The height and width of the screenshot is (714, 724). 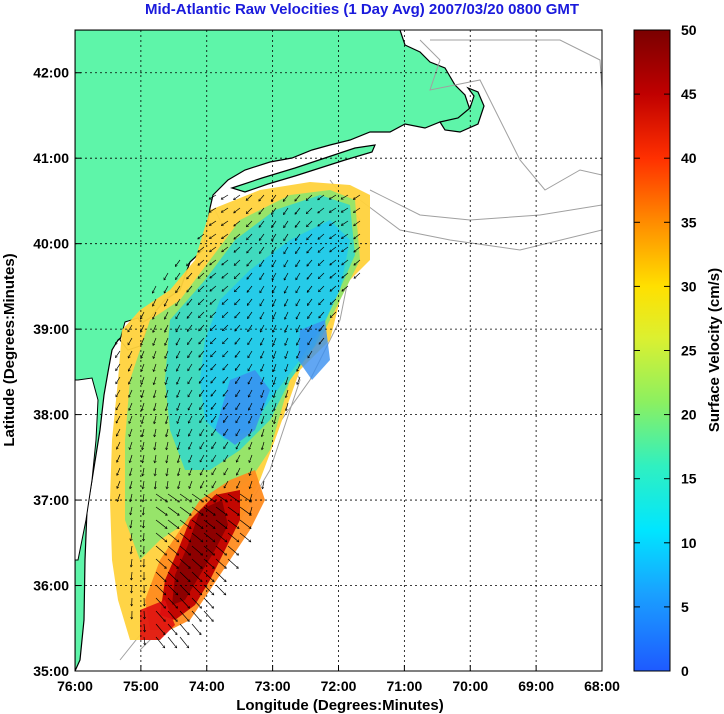 I want to click on x-tick-label: 70:00, so click(x=470, y=686).